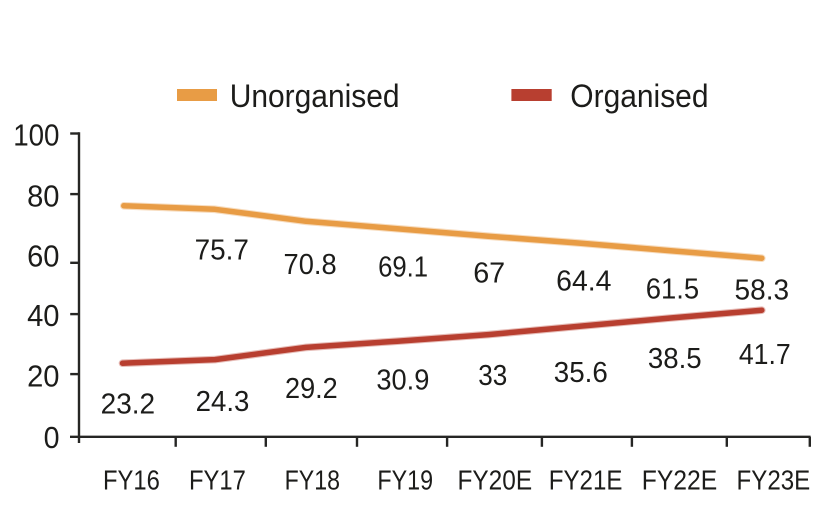  What do you see at coordinates (217, 480) in the screenshot?
I see `svg-text: FY17` at bounding box center [217, 480].